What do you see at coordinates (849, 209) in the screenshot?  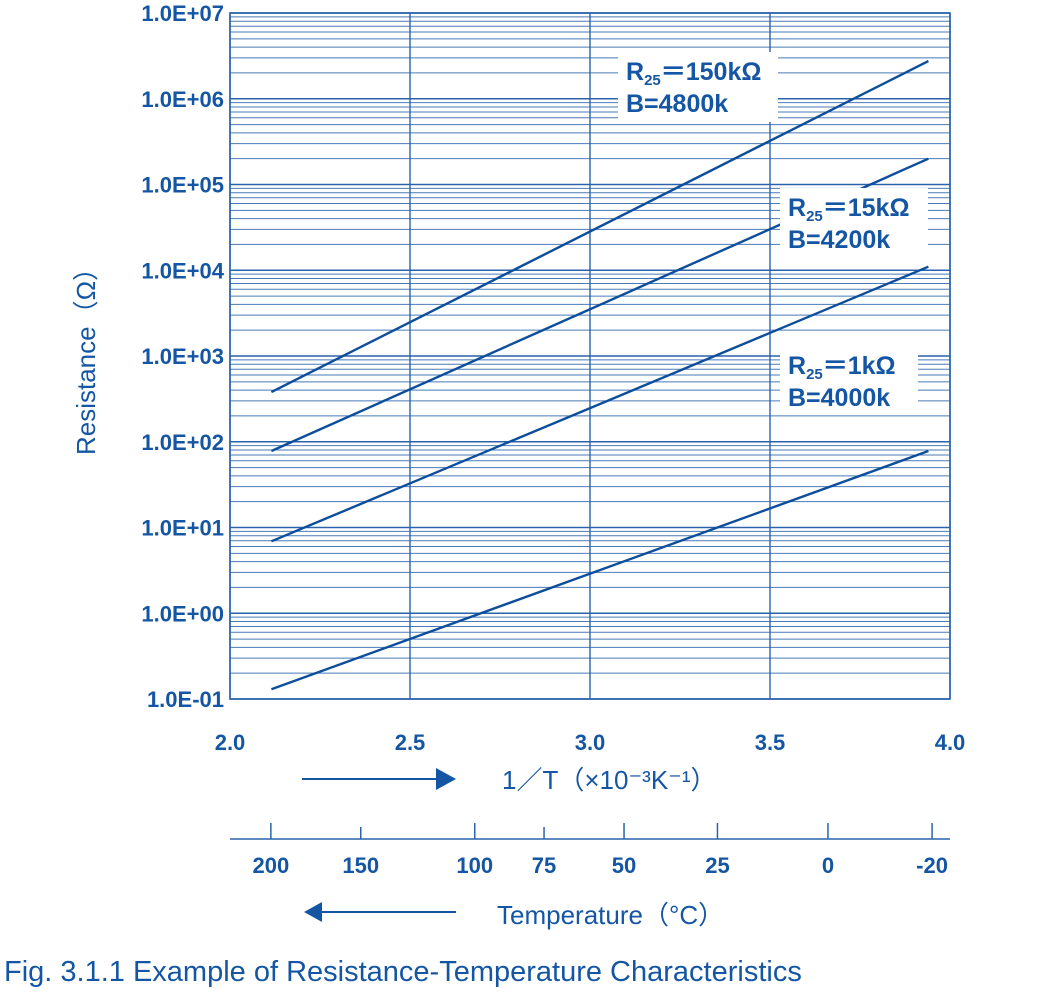 I see `series-label-resistance: R25＝15kΩ` at bounding box center [849, 209].